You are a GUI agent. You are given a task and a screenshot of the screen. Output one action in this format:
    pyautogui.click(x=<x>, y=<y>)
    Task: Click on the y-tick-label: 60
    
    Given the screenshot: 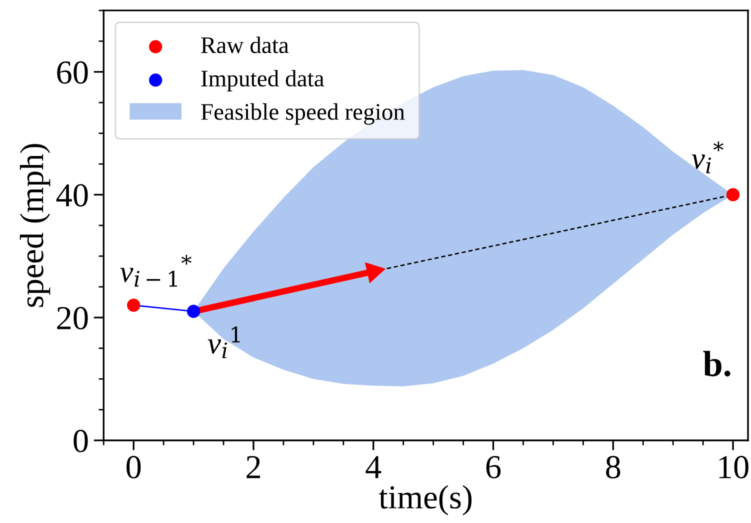 What is the action you would take?
    pyautogui.click(x=72, y=72)
    